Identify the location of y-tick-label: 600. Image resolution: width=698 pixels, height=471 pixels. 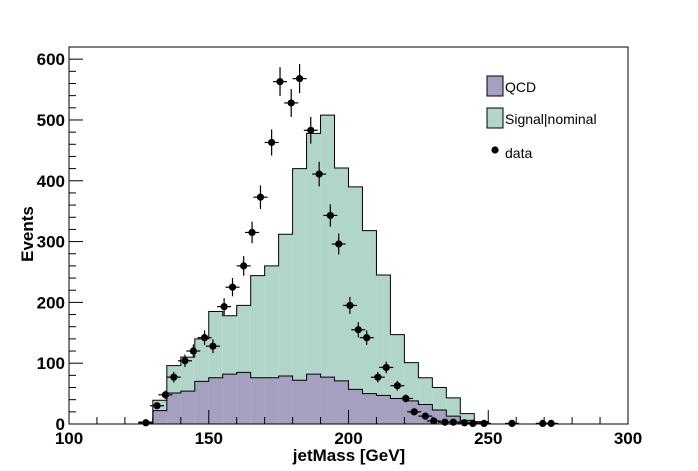
(51, 59).